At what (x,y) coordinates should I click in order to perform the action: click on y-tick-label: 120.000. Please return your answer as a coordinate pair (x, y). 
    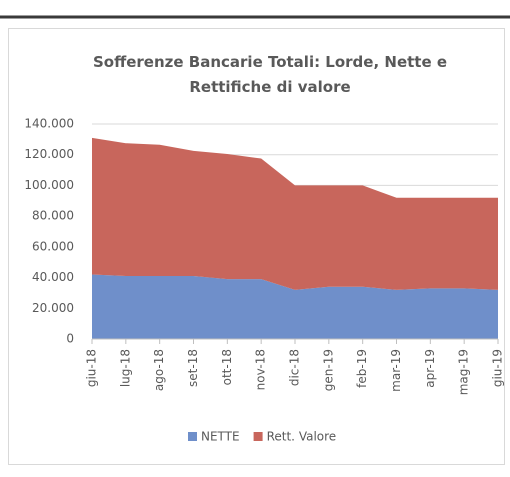
    Looking at the image, I should click on (49, 154).